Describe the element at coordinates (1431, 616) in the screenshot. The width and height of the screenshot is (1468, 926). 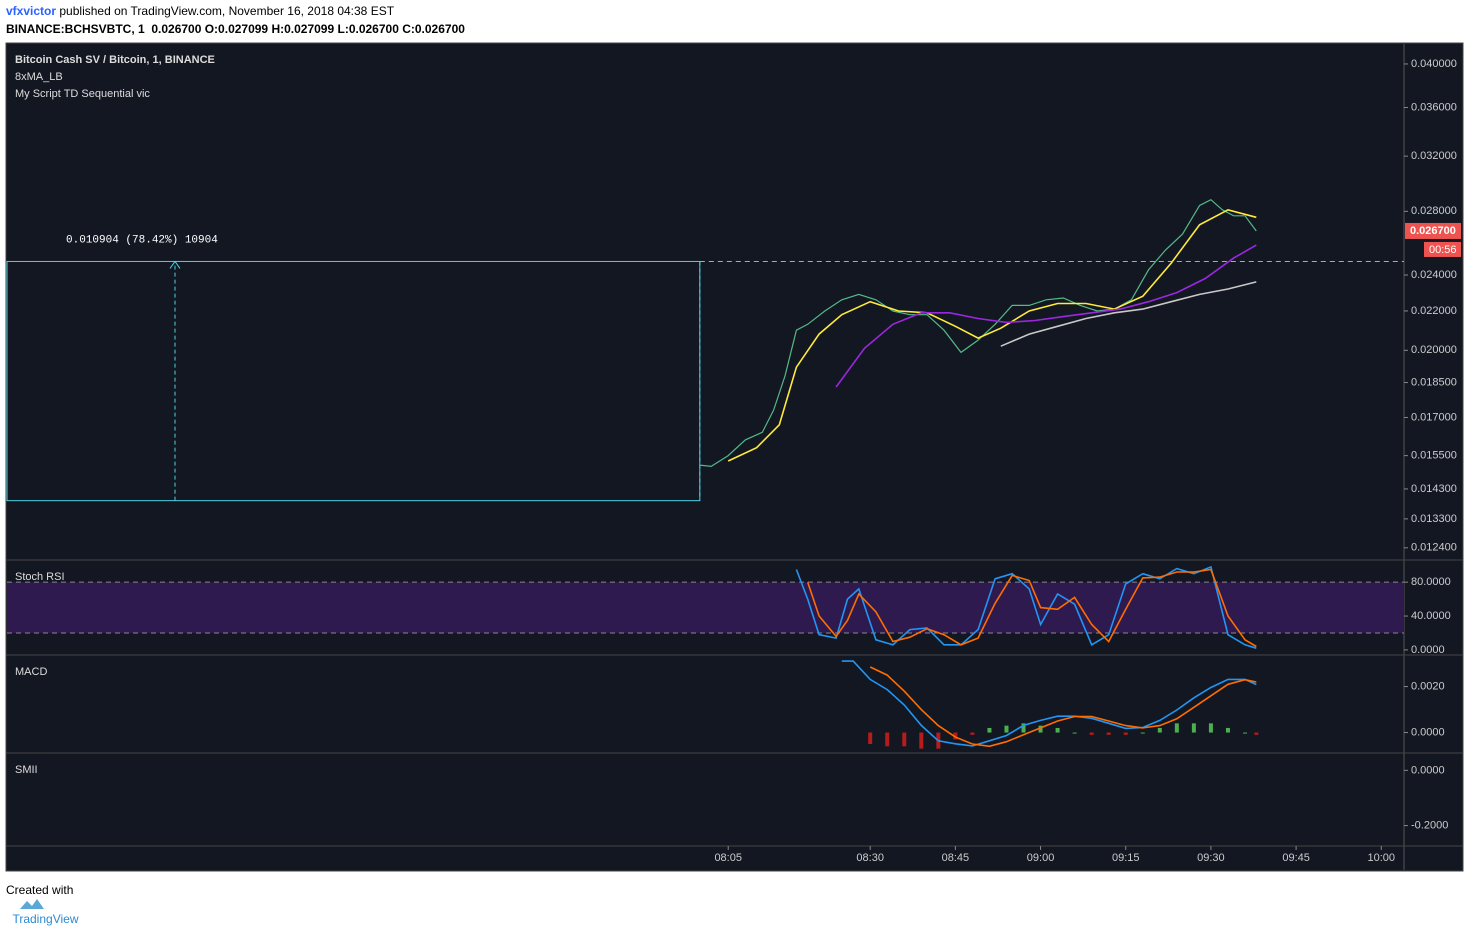
I see `y-tick-label: 40.0000` at that location.